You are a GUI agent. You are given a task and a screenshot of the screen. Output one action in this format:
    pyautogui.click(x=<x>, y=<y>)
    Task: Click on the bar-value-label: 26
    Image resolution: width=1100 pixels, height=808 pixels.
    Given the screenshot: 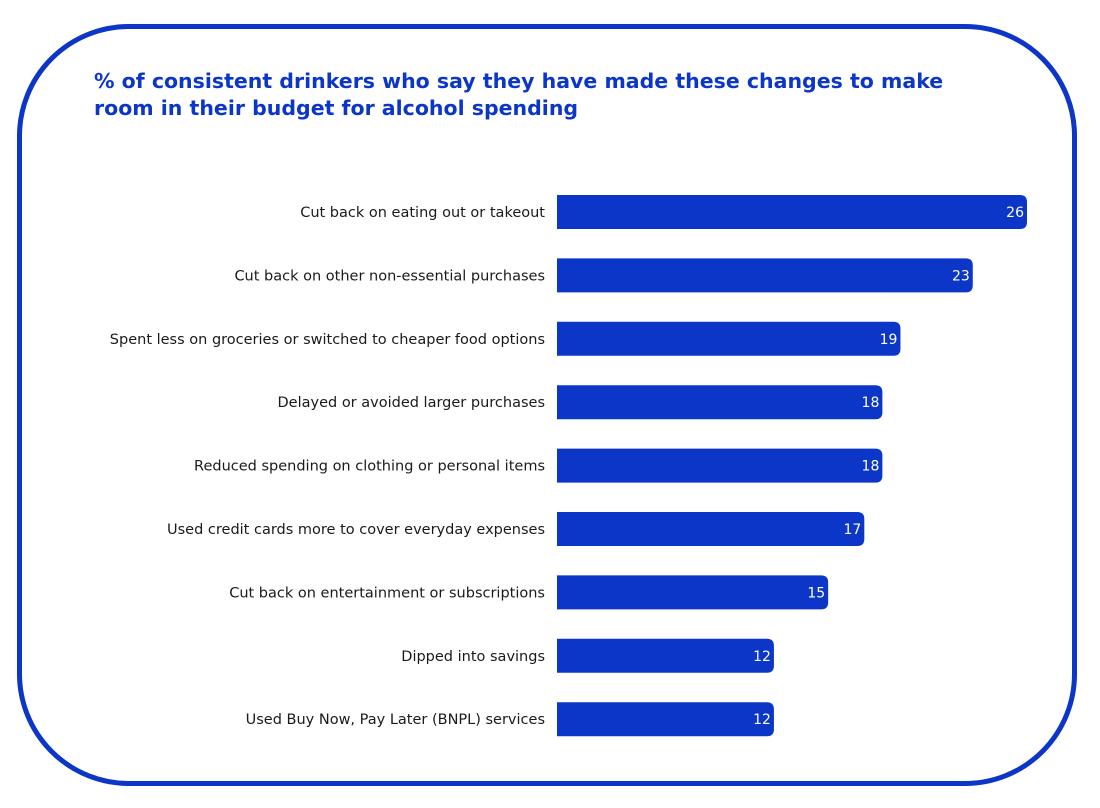 What is the action you would take?
    pyautogui.click(x=1015, y=213)
    